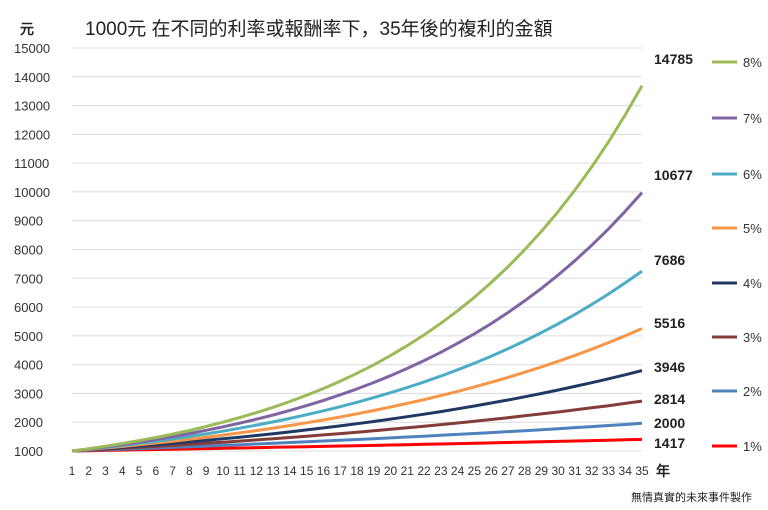  I want to click on x-tick-label-19: 19, so click(374, 471).